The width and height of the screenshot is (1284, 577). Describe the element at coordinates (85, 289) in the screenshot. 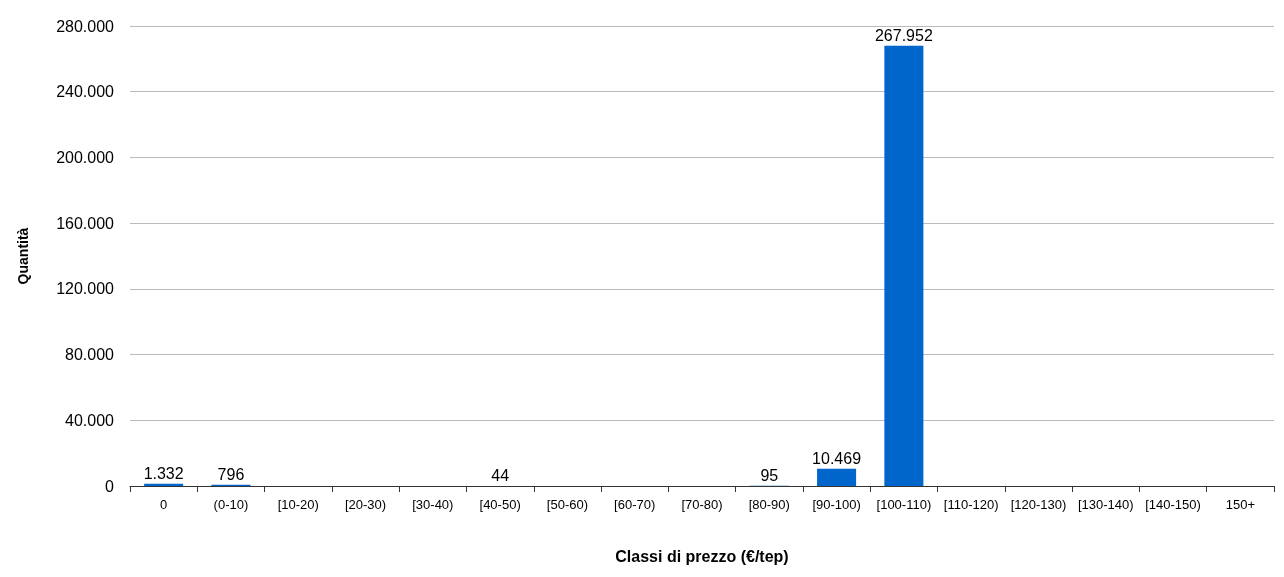

I see `y-tick-label: 120.000` at that location.